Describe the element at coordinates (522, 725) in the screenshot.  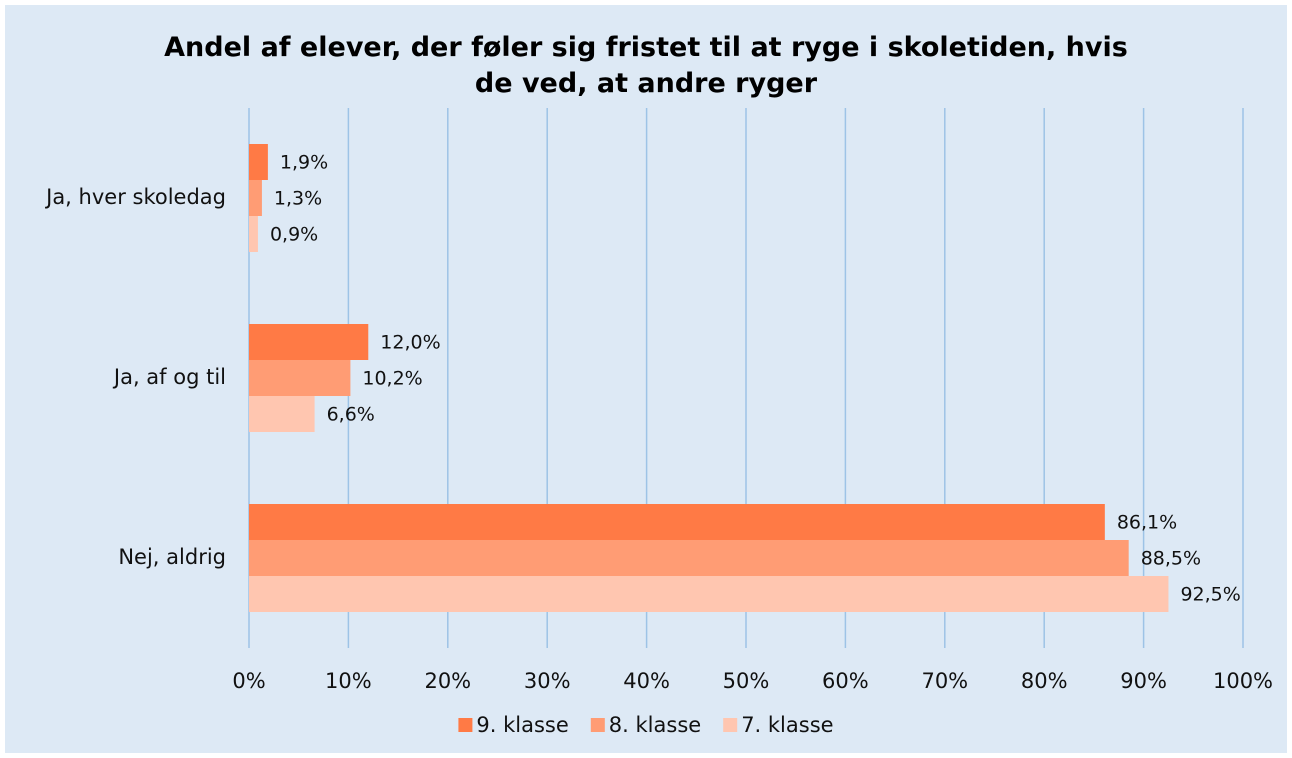
I see `legend-label: 9. klasse` at that location.